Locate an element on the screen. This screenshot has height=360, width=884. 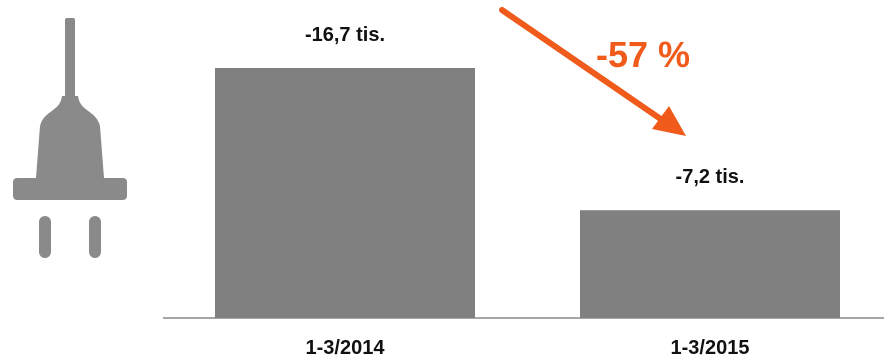
percent-change-annotation: -57 % is located at coordinates (643, 54).